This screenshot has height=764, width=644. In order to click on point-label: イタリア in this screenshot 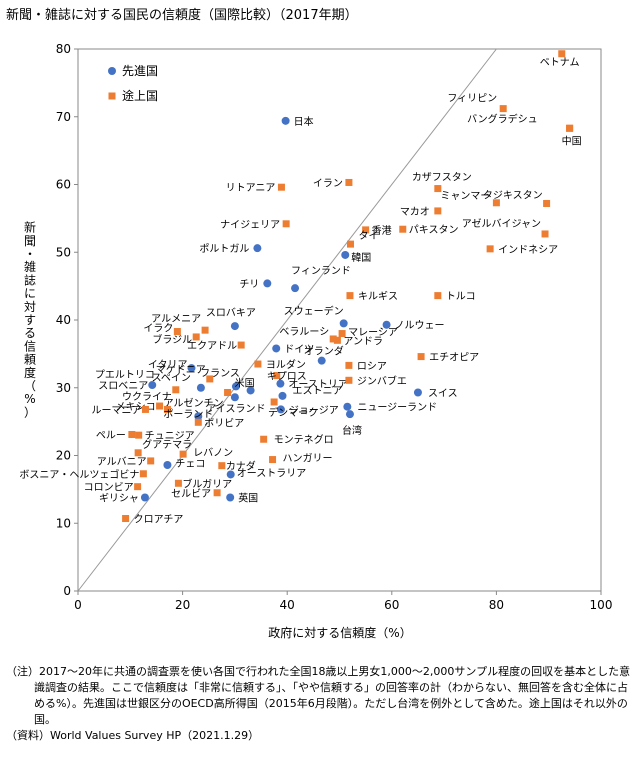, I will do `click(168, 365)`.